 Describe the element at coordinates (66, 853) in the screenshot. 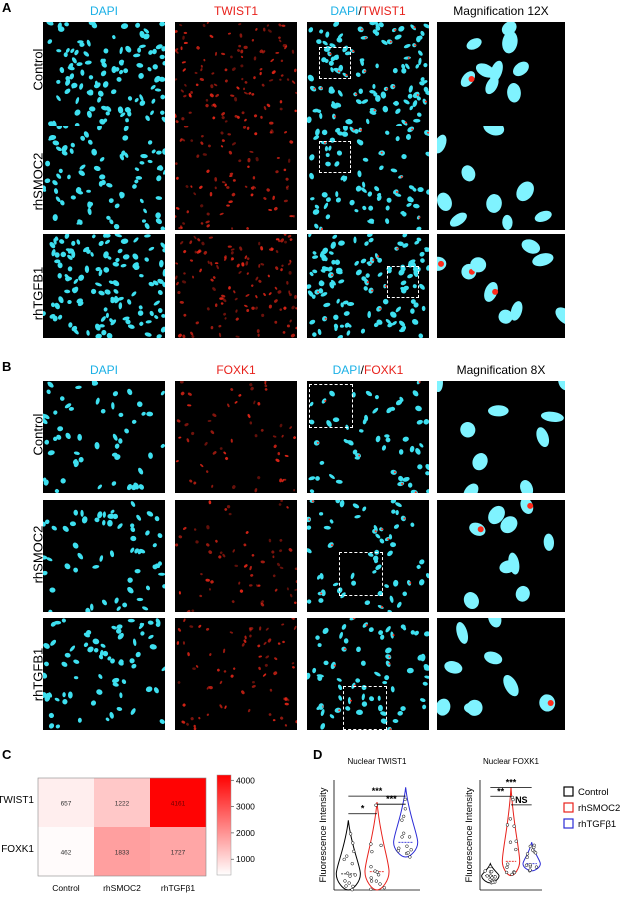

I see `heatmap-cell-value-1-0: 462` at that location.